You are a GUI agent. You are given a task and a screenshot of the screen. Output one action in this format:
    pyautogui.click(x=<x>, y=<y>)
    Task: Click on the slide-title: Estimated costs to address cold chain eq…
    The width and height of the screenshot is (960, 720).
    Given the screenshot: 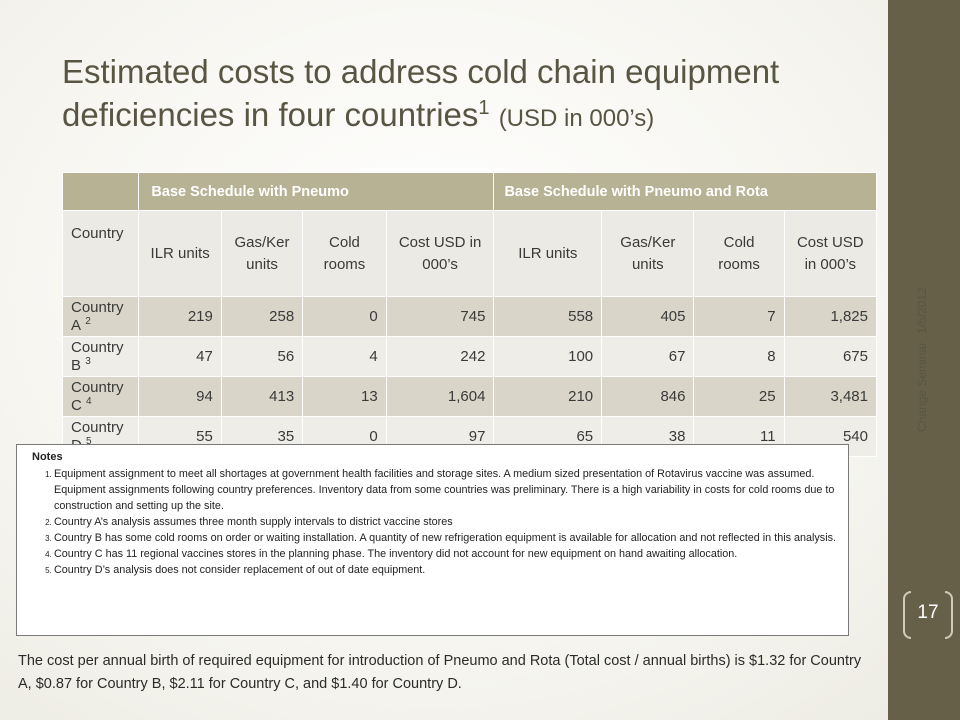 What is the action you would take?
    pyautogui.click(x=462, y=95)
    